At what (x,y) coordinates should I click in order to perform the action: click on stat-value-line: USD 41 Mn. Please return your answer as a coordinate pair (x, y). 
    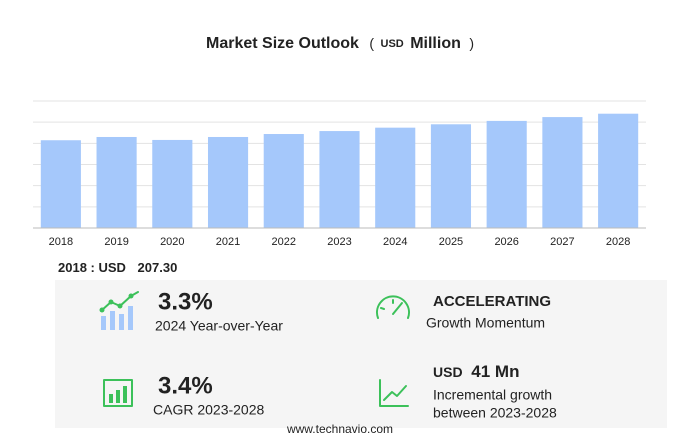
    Looking at the image, I should click on (476, 371).